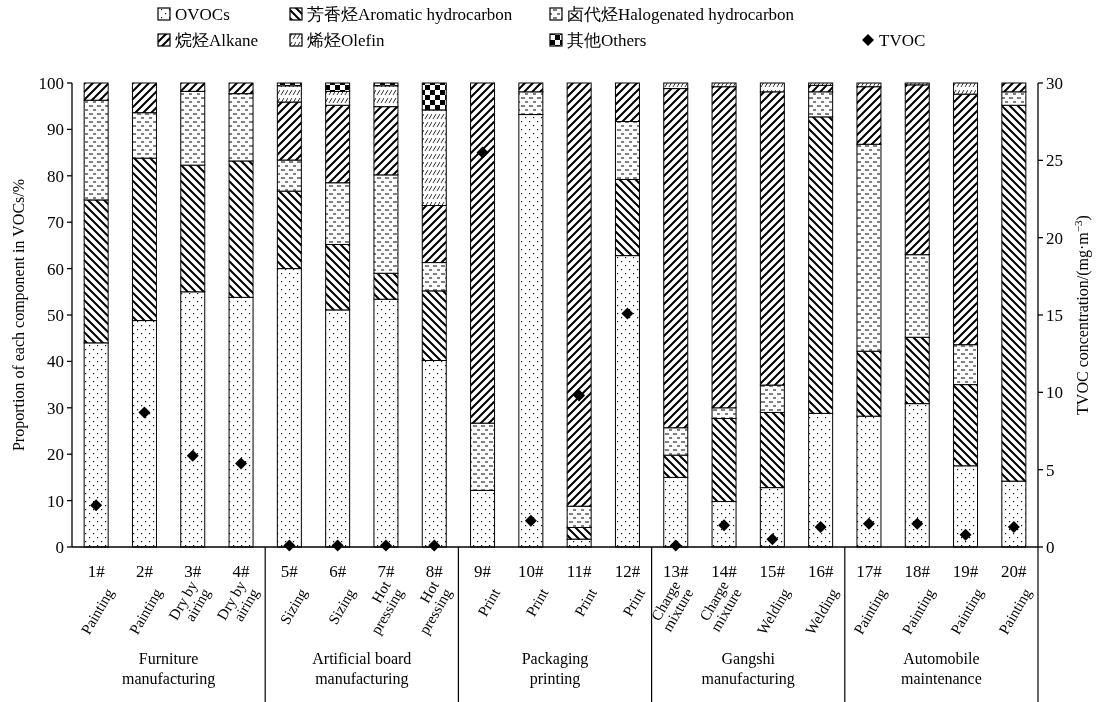  What do you see at coordinates (607, 40) in the screenshot?
I see `legend-label: 其他Others` at bounding box center [607, 40].